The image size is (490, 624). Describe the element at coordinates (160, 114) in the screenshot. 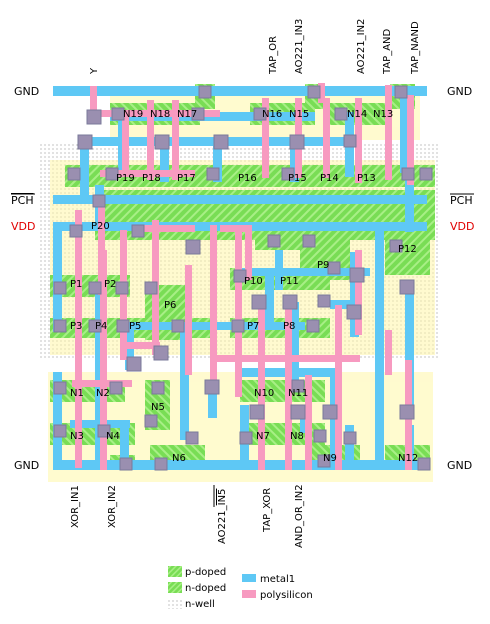

I see `label-n18: N18` at that location.